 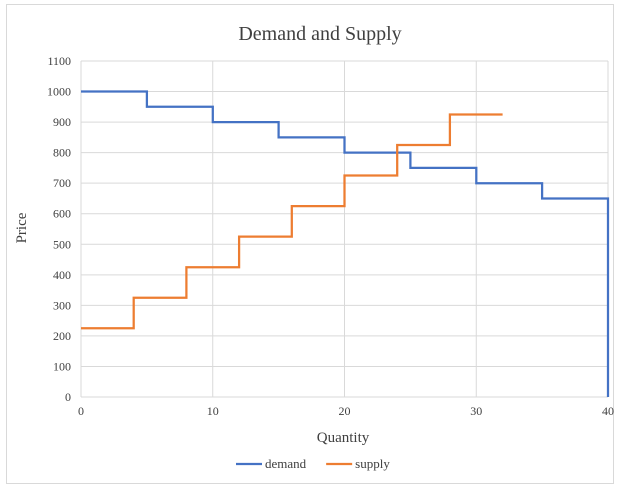 What do you see at coordinates (68, 397) in the screenshot?
I see `y-tick-label: 0` at bounding box center [68, 397].